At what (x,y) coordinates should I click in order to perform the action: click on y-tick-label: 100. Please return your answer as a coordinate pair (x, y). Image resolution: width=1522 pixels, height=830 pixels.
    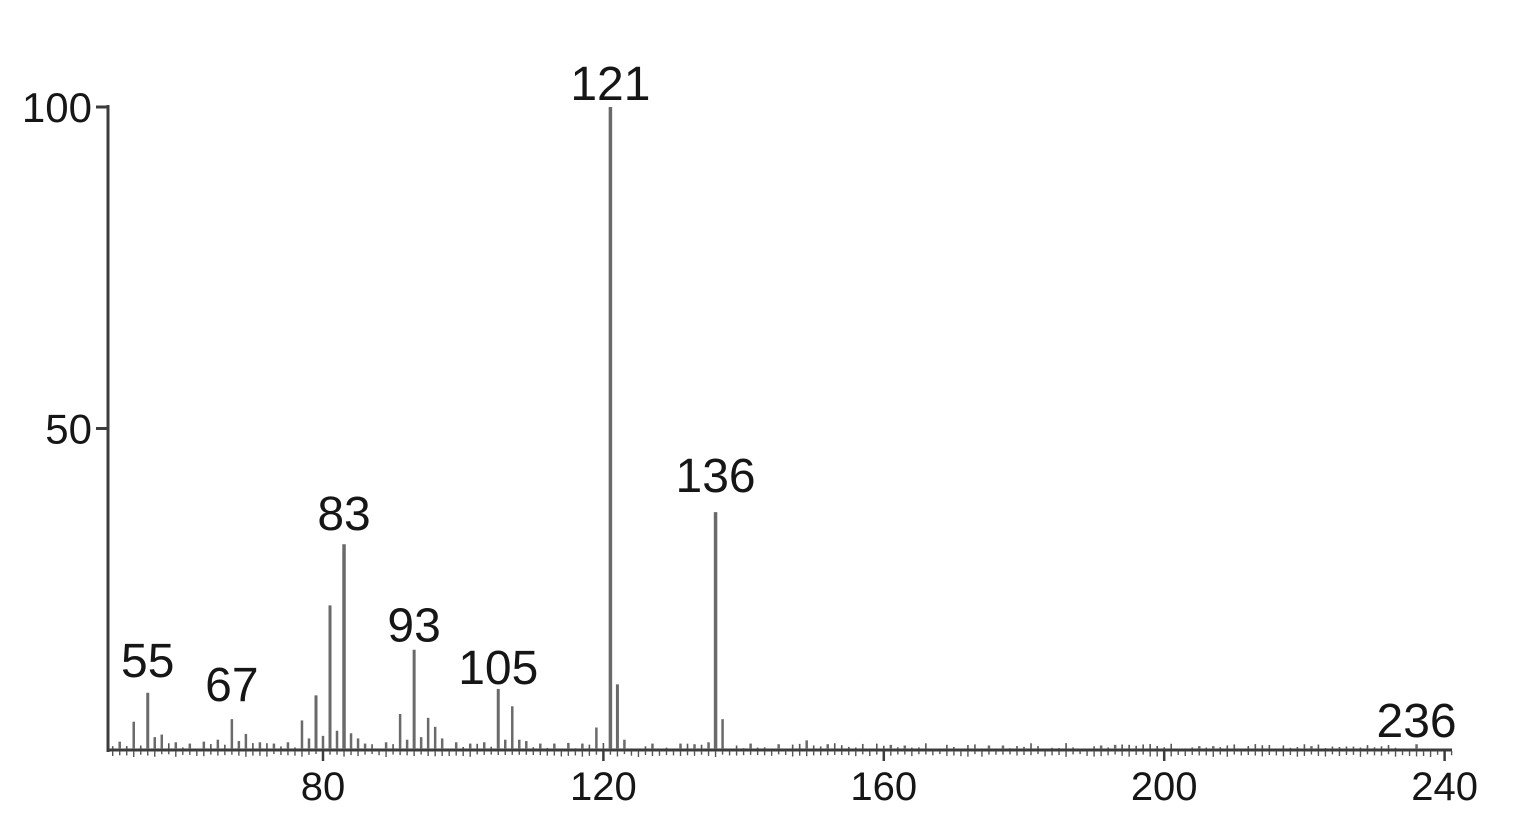
    Looking at the image, I should click on (57, 107).